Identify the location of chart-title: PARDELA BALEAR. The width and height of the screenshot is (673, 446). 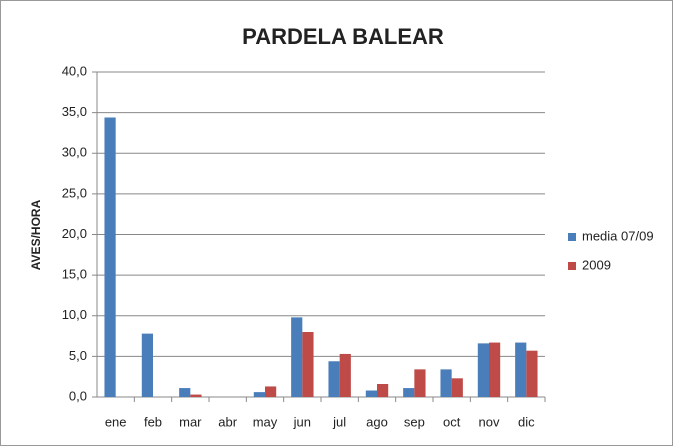
(343, 36).